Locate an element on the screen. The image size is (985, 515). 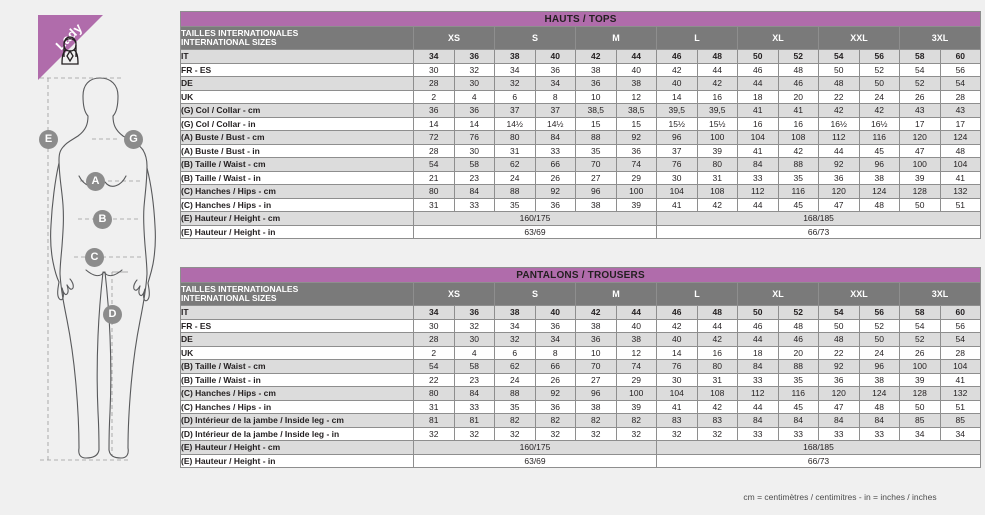
cell-value: 15½ is located at coordinates (677, 123).